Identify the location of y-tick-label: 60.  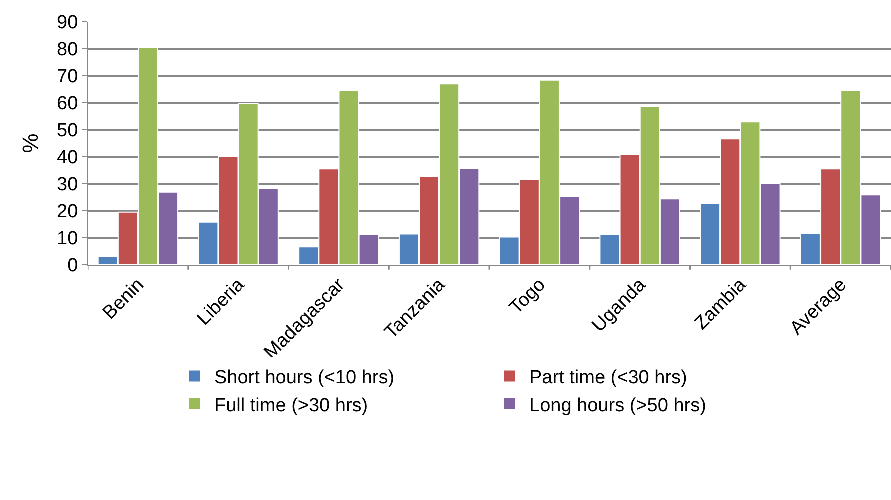
(67, 104).